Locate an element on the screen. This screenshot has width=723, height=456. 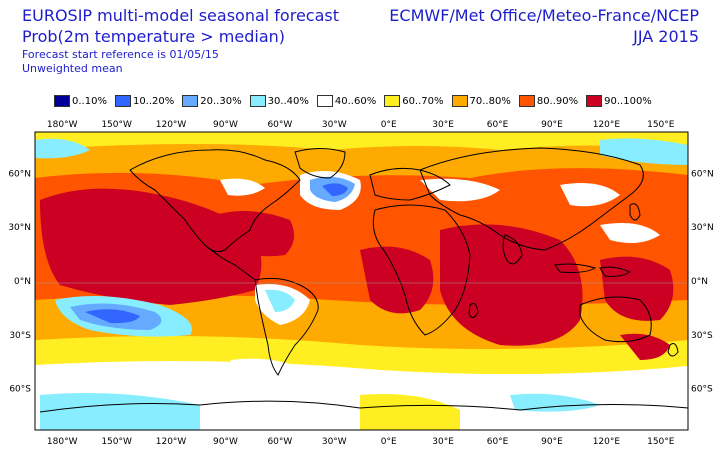
legend-label: 70..80% is located at coordinates (490, 101).